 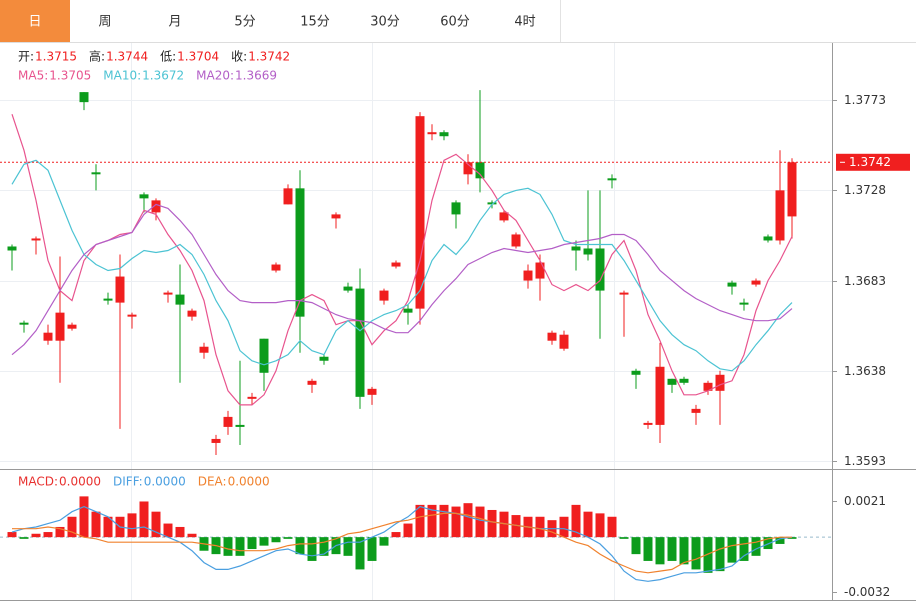 What do you see at coordinates (269, 57) in the screenshot?
I see `ohlc-legend-value: 1.3742` at bounding box center [269, 57].